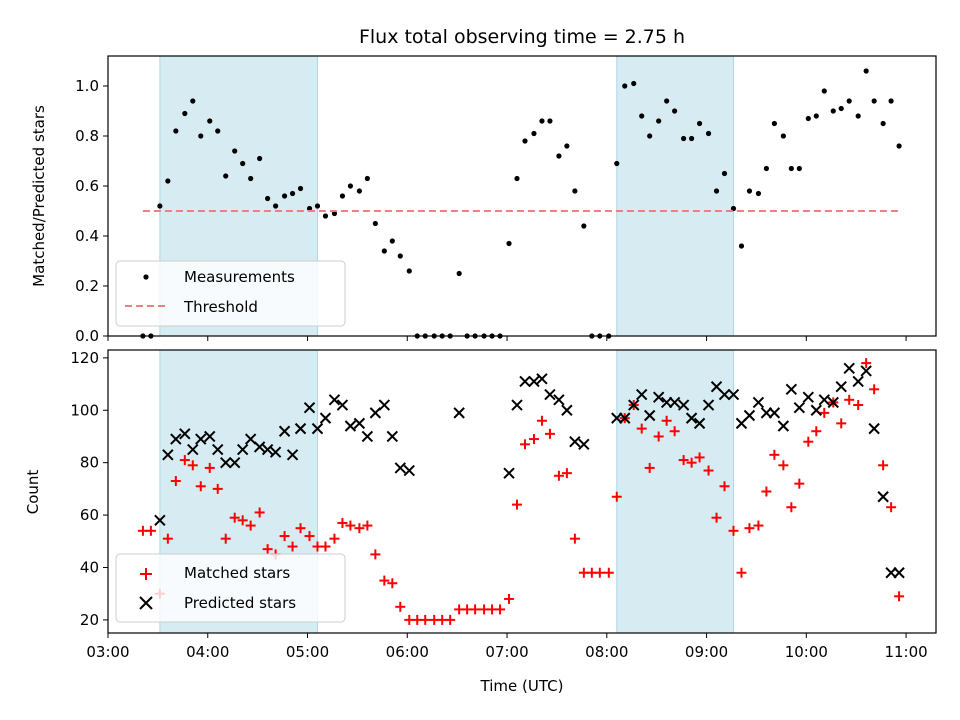 The width and height of the screenshot is (960, 720). I want to click on top-y-tick-label: 1.0, so click(87, 86).